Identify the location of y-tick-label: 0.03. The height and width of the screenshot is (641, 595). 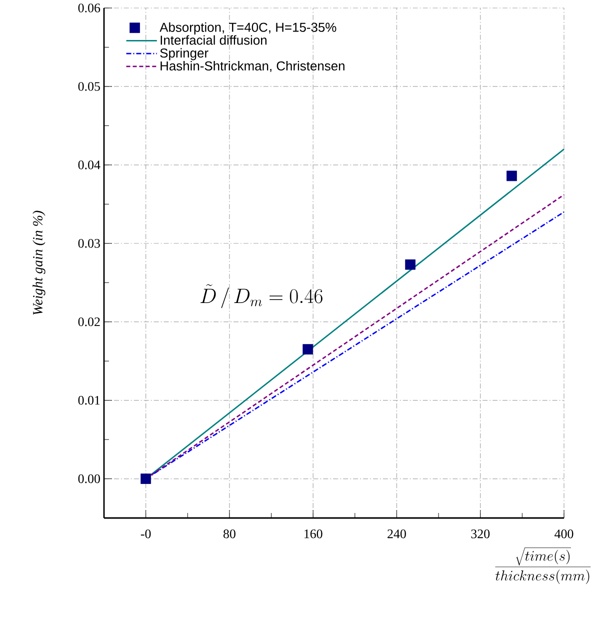
(89, 243).